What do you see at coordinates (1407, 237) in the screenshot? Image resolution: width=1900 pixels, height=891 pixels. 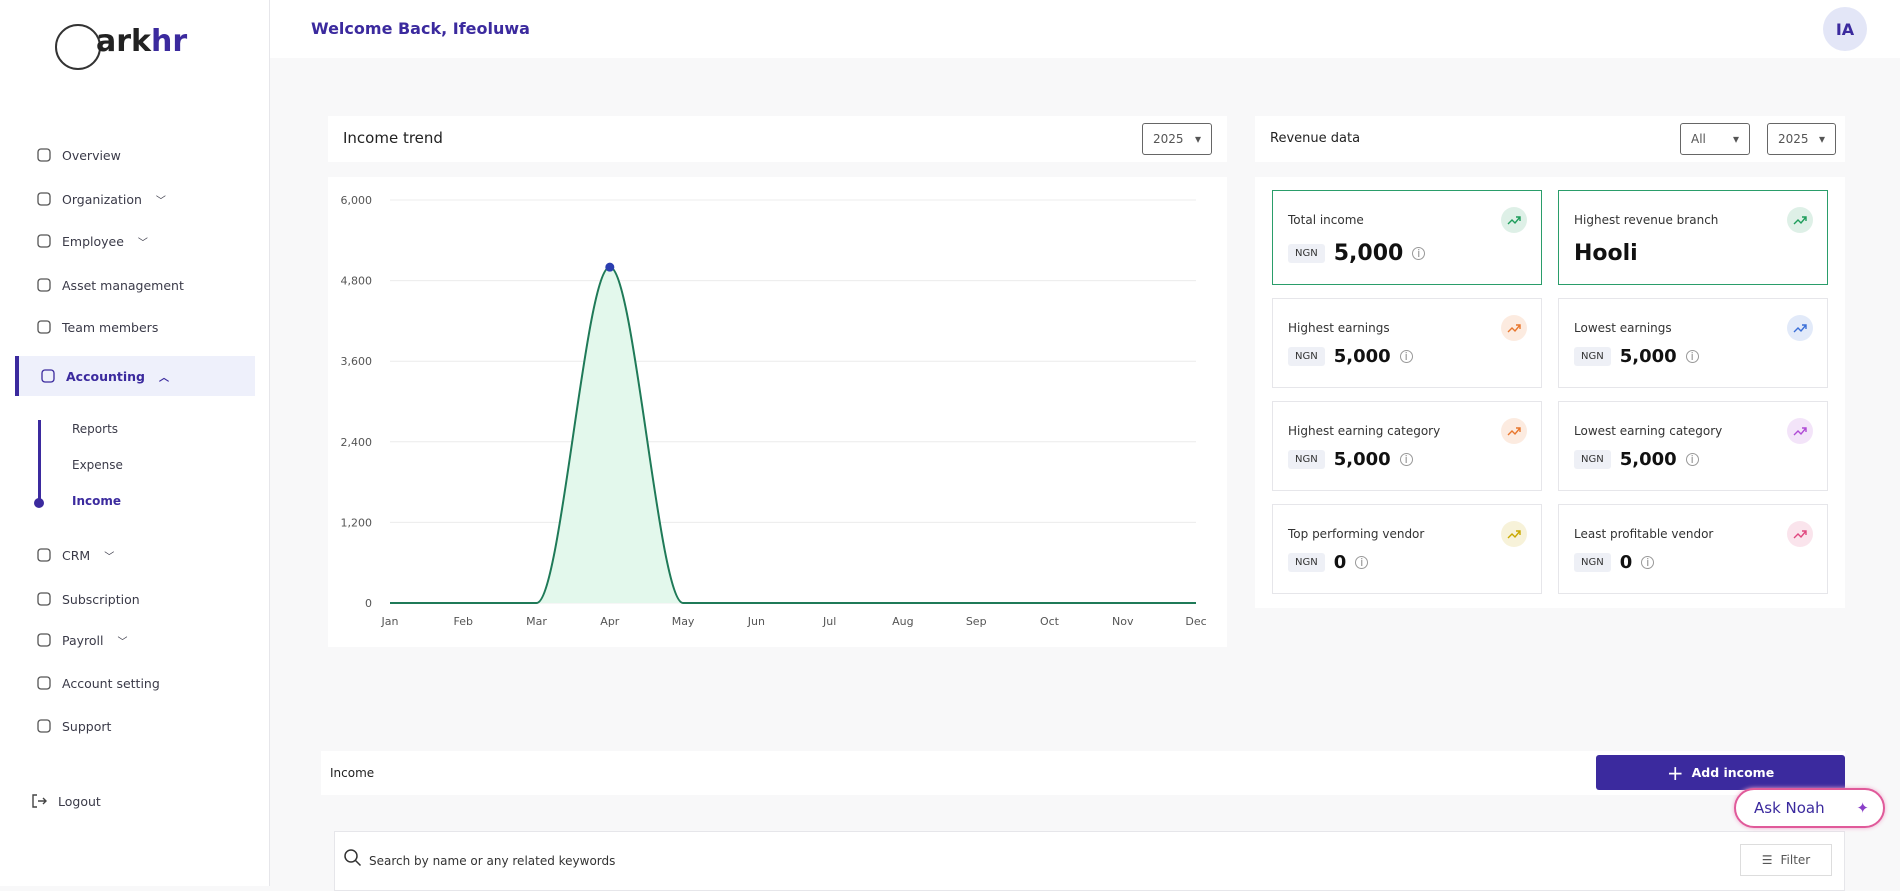 I see `stat-card: Total income NGN 5,000 i` at bounding box center [1407, 237].